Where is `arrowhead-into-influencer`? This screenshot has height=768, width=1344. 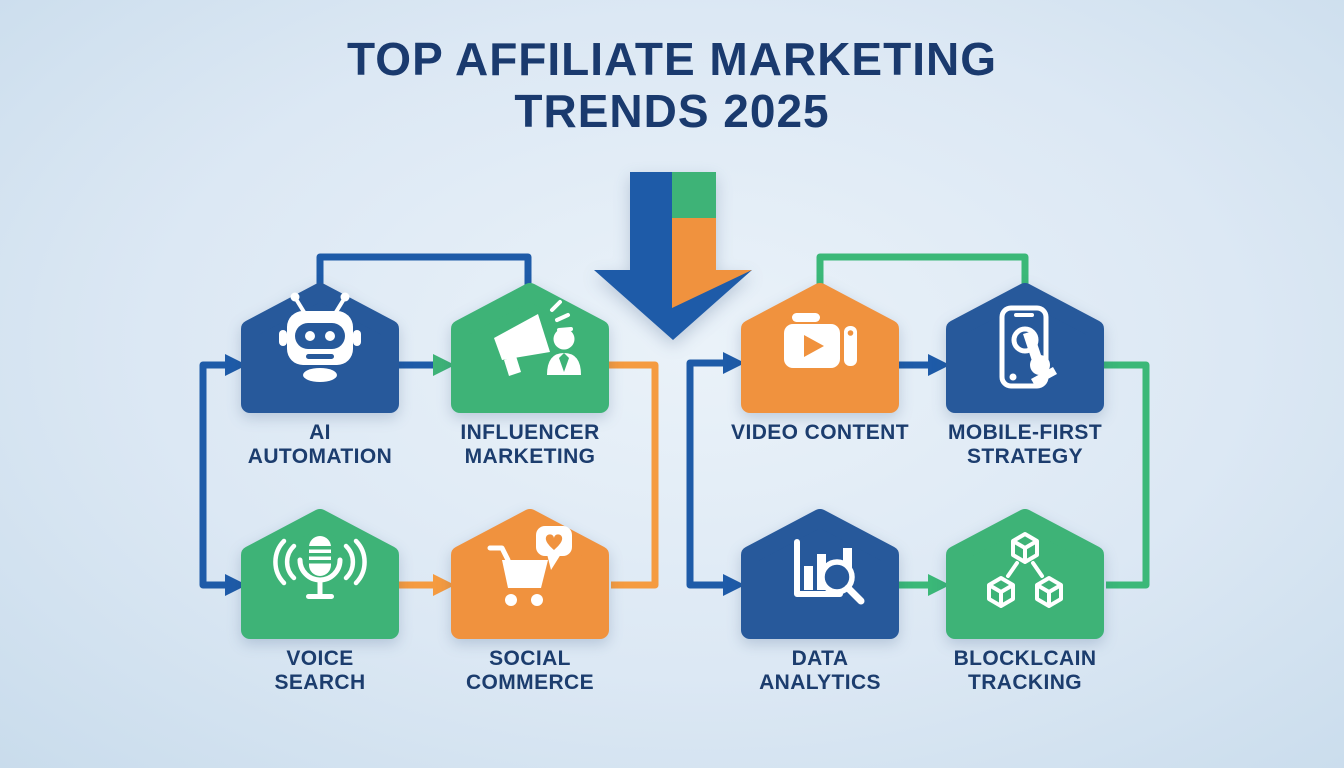
arrowhead-into-influencer is located at coordinates (444, 365).